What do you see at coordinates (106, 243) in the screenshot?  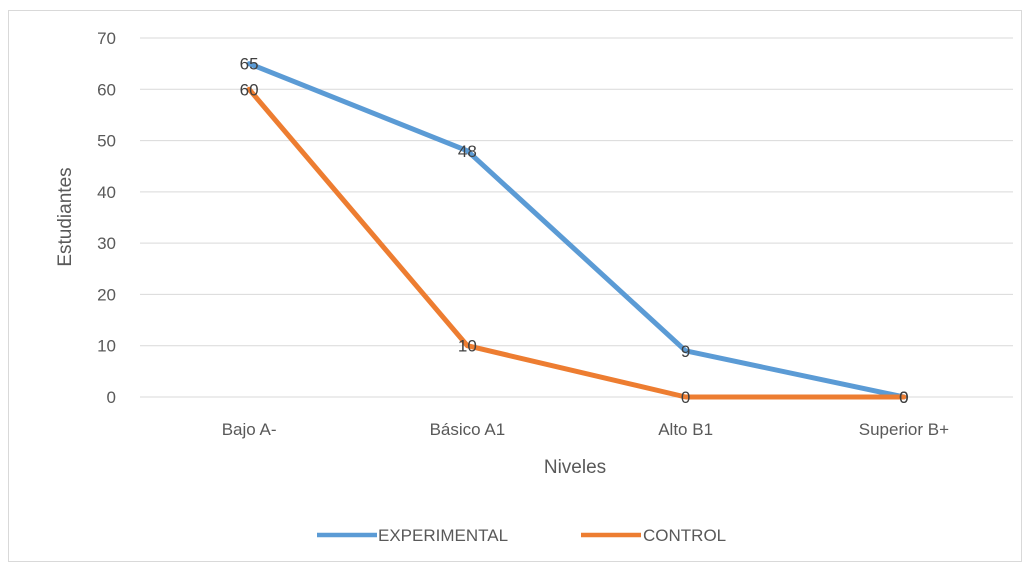 I see `y-tick-label: 30` at bounding box center [106, 243].